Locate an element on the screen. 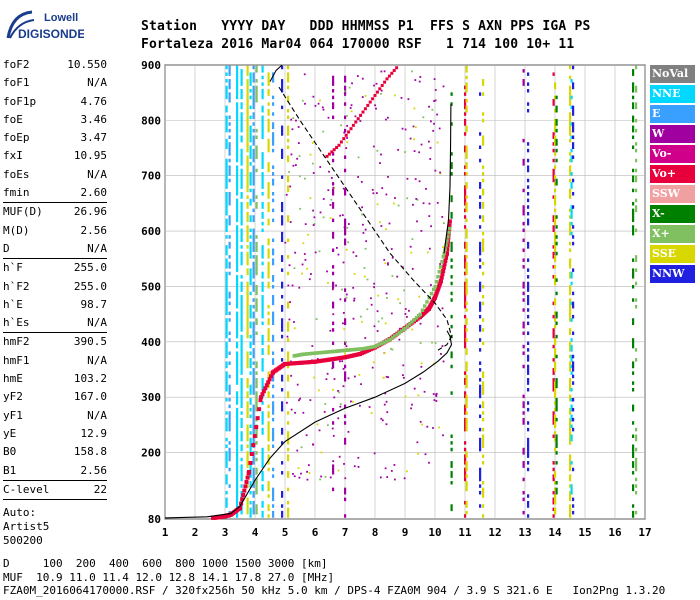  param-value: 2.60 is located at coordinates (94, 193).